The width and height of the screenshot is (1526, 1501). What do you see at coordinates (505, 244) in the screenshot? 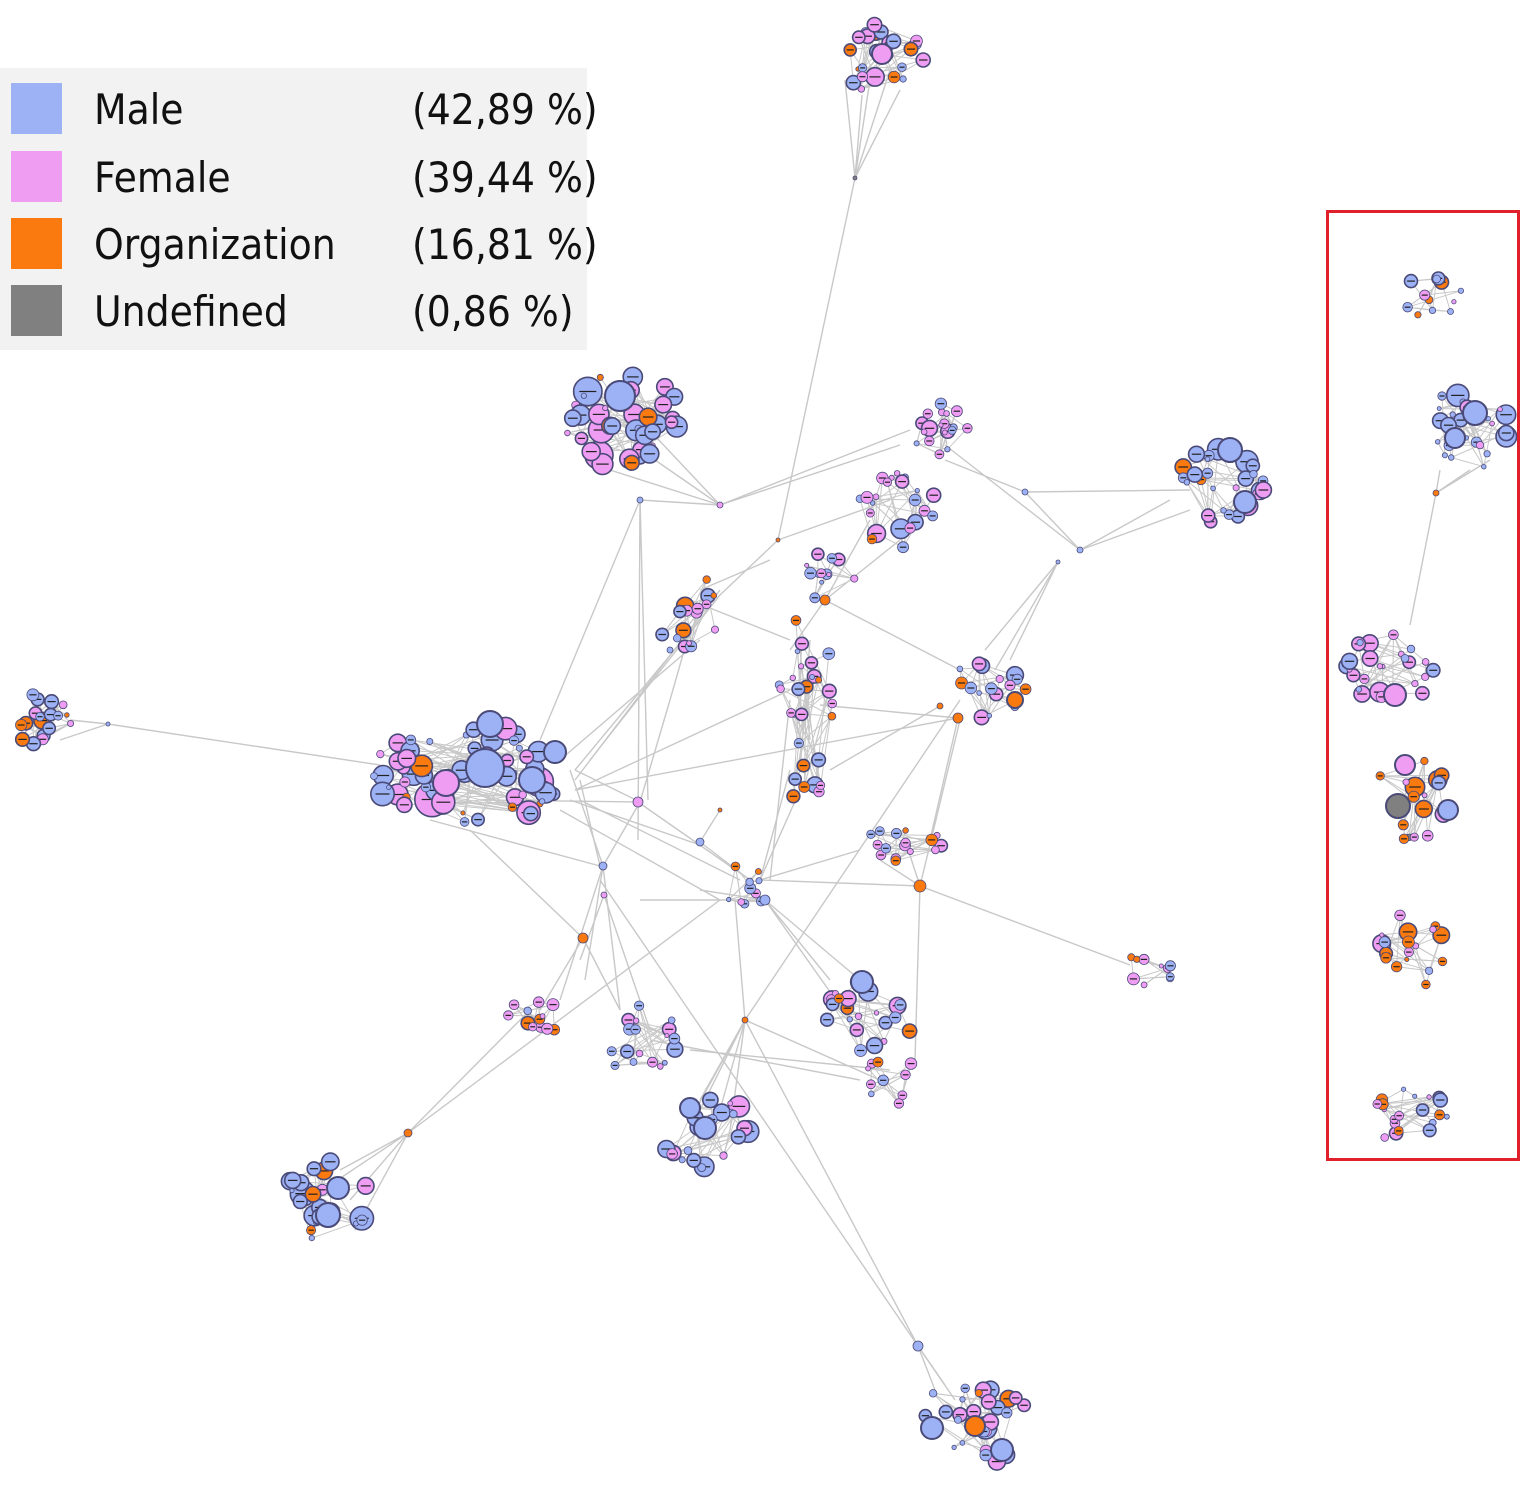
I see `legend-percent: (16,81 %)` at bounding box center [505, 244].